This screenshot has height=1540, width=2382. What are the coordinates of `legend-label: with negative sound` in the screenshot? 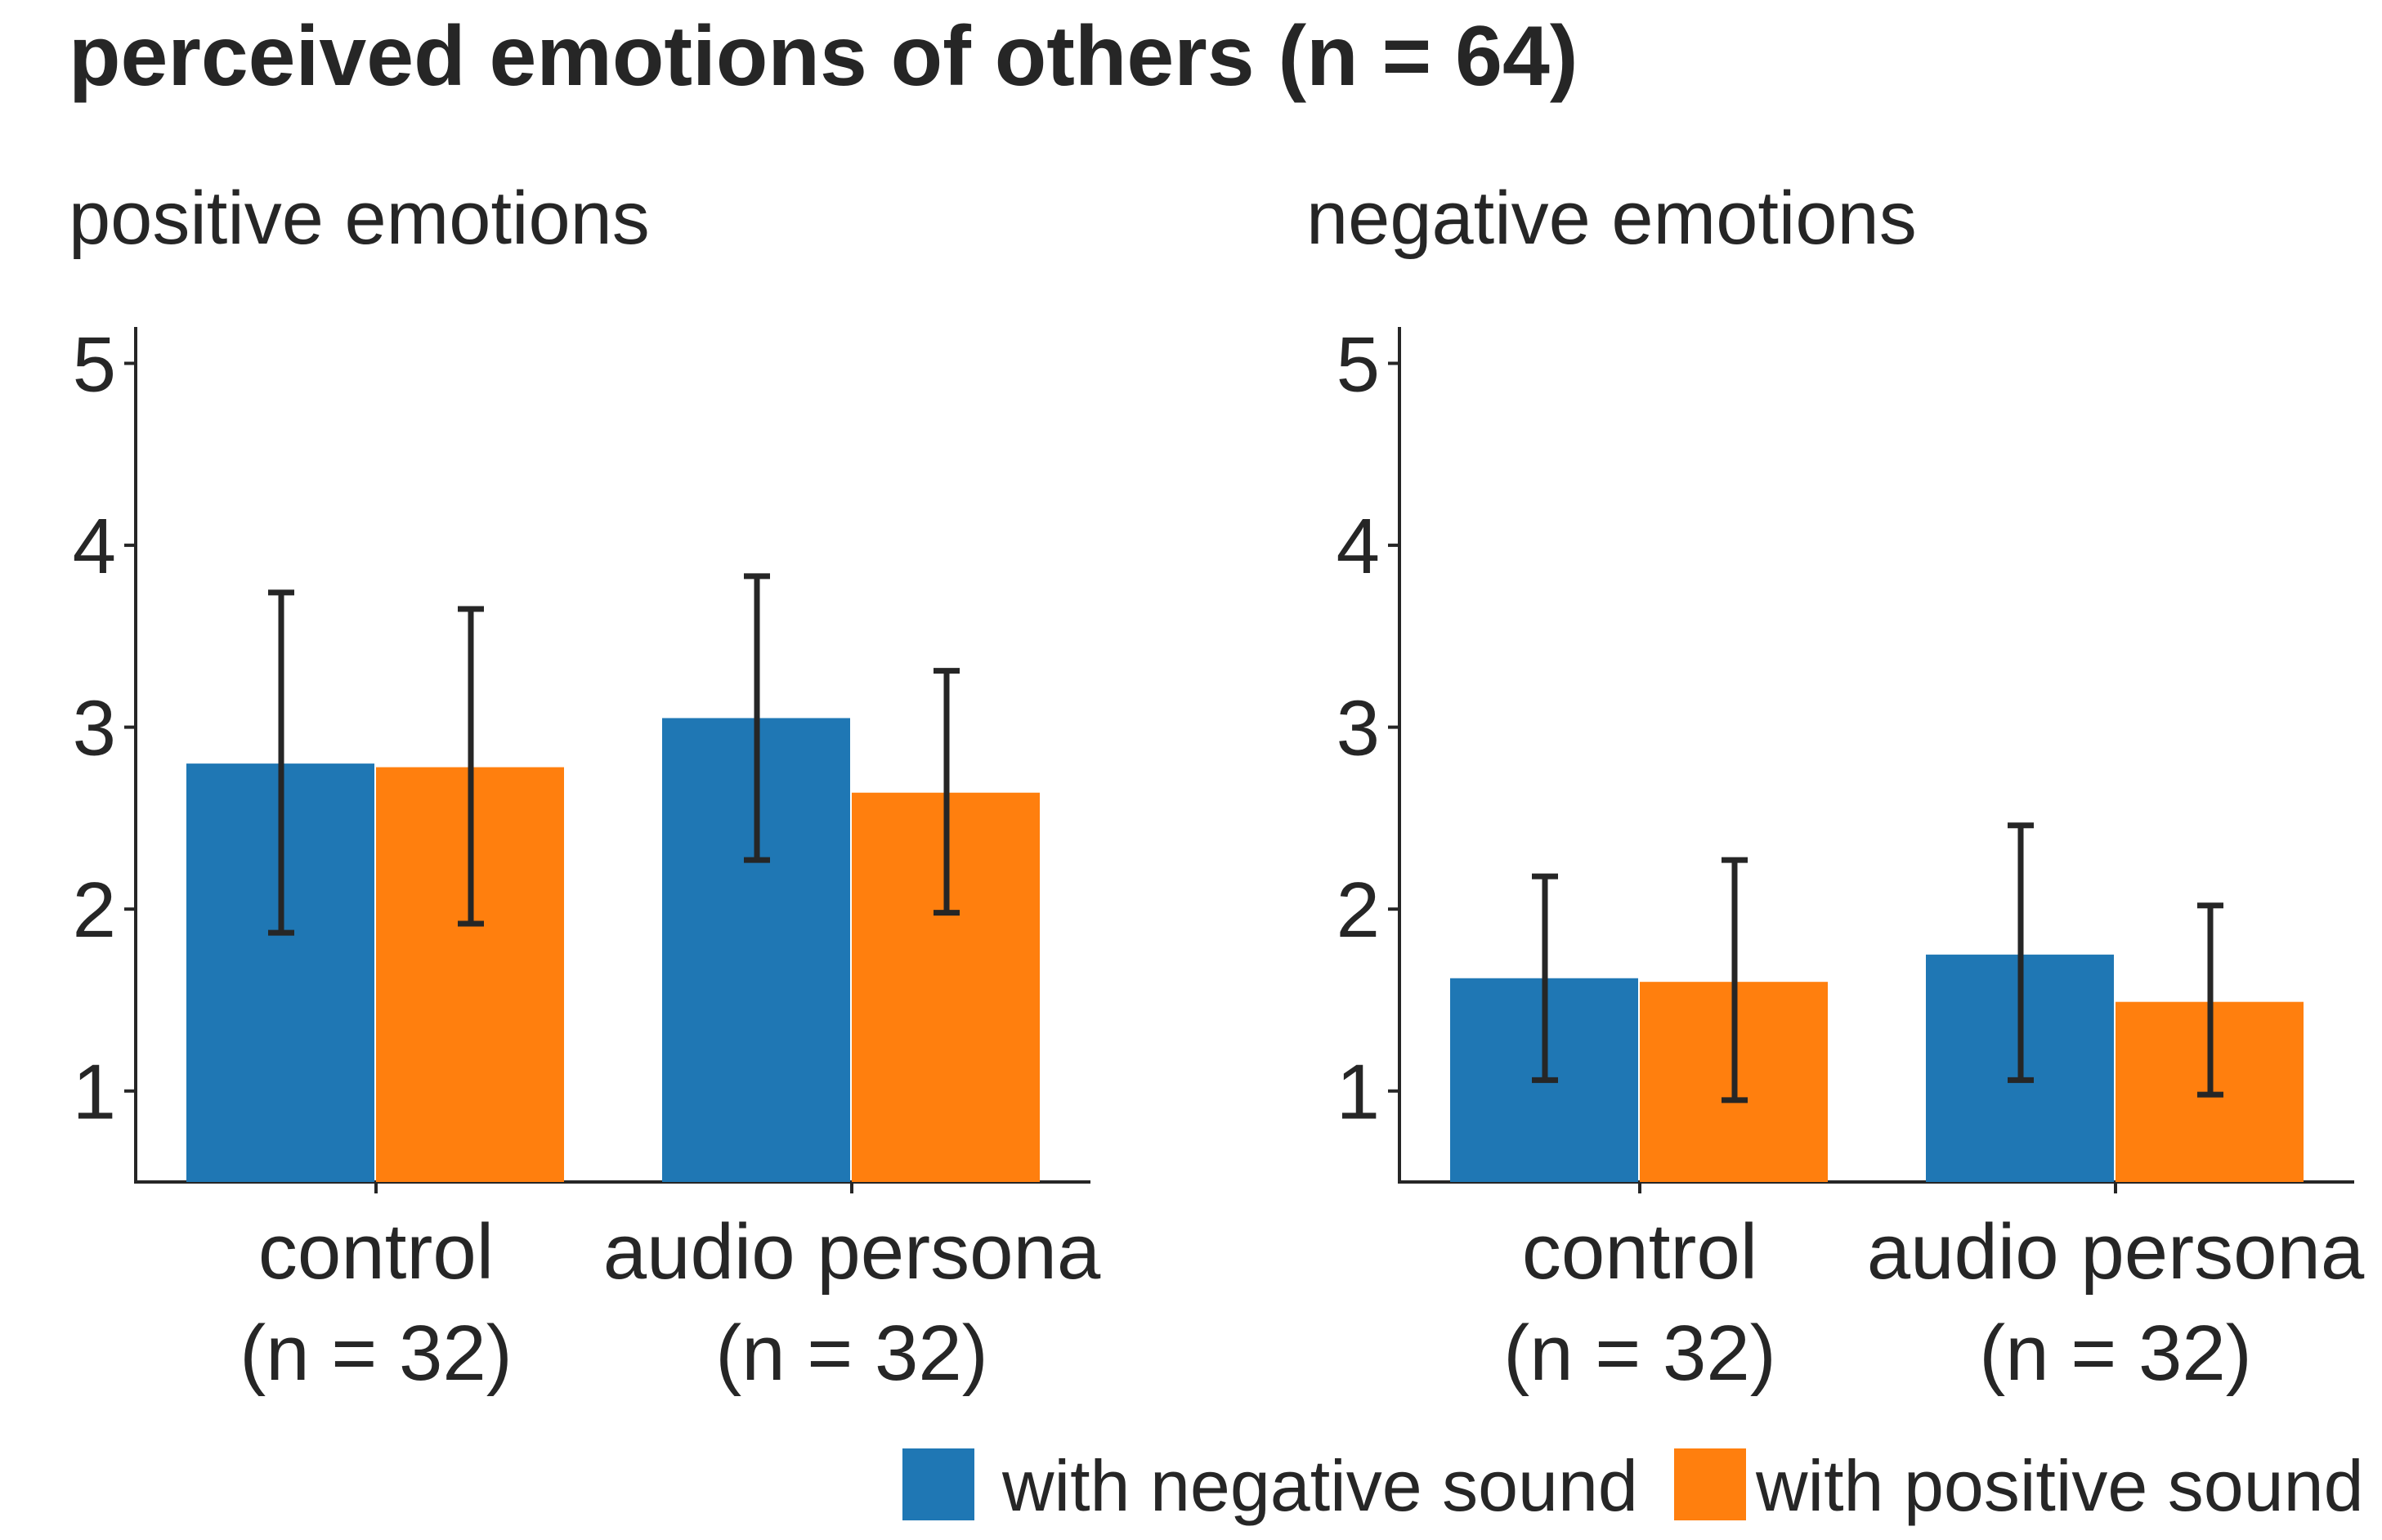 It's located at (1319, 1486).